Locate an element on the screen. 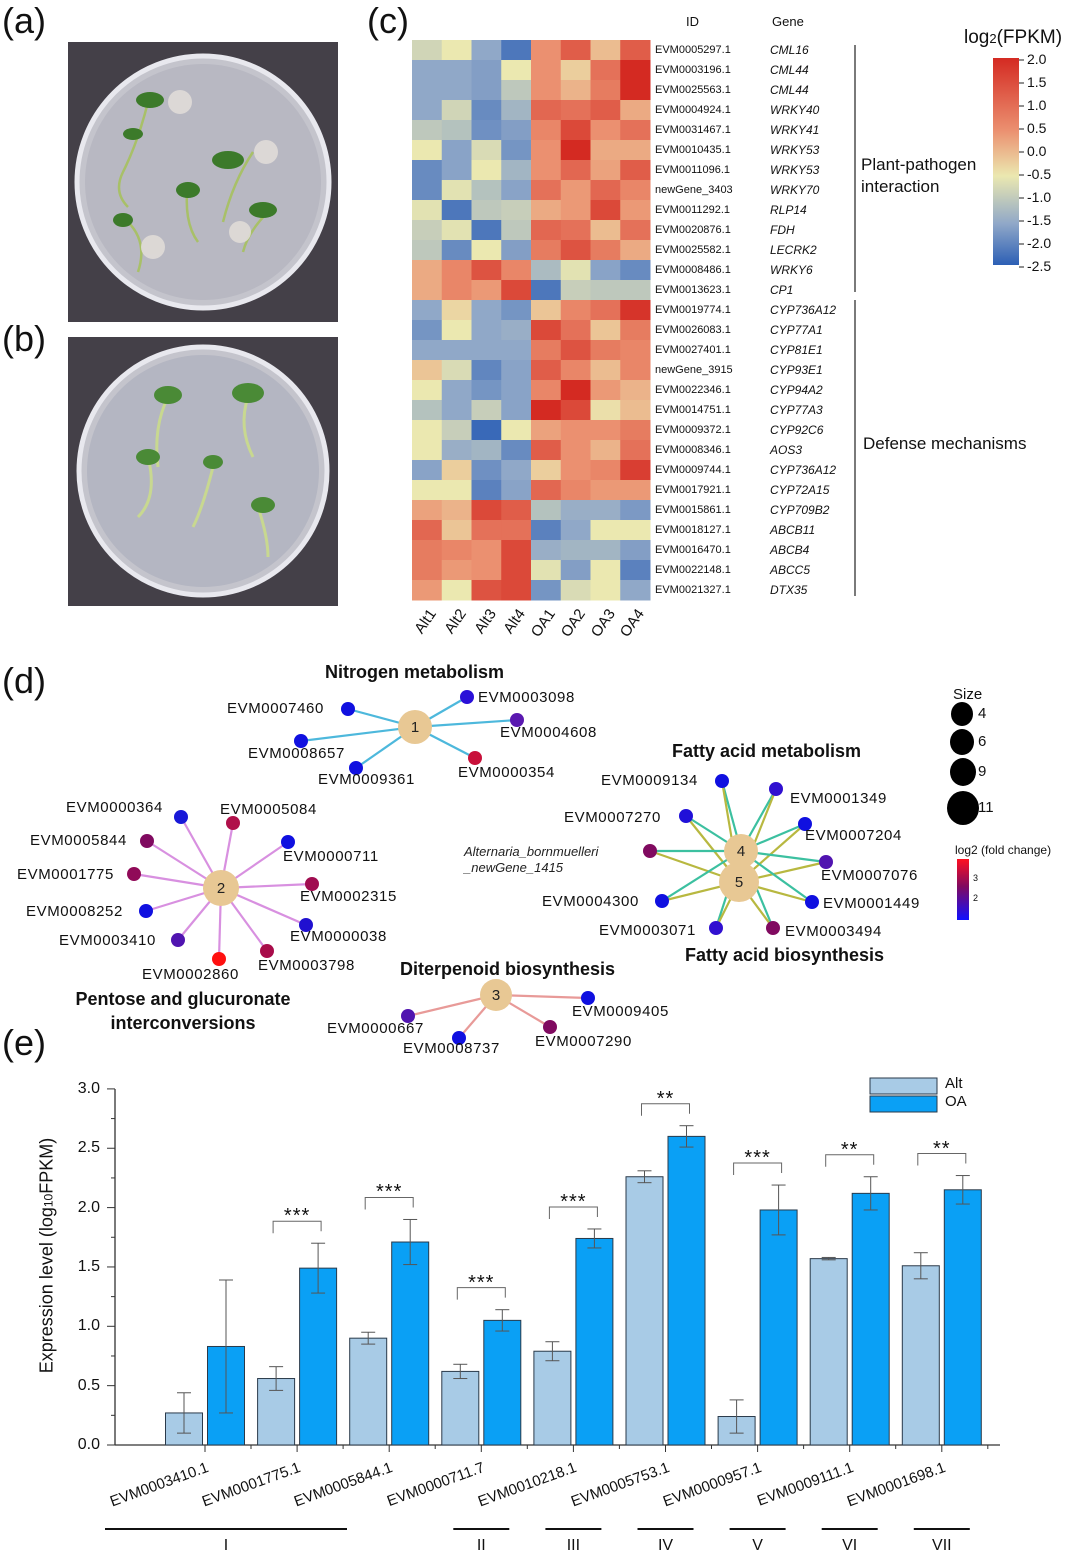 Image resolution: width=1080 pixels, height=1559 pixels. legend-swatch-oa is located at coordinates (903, 1104).